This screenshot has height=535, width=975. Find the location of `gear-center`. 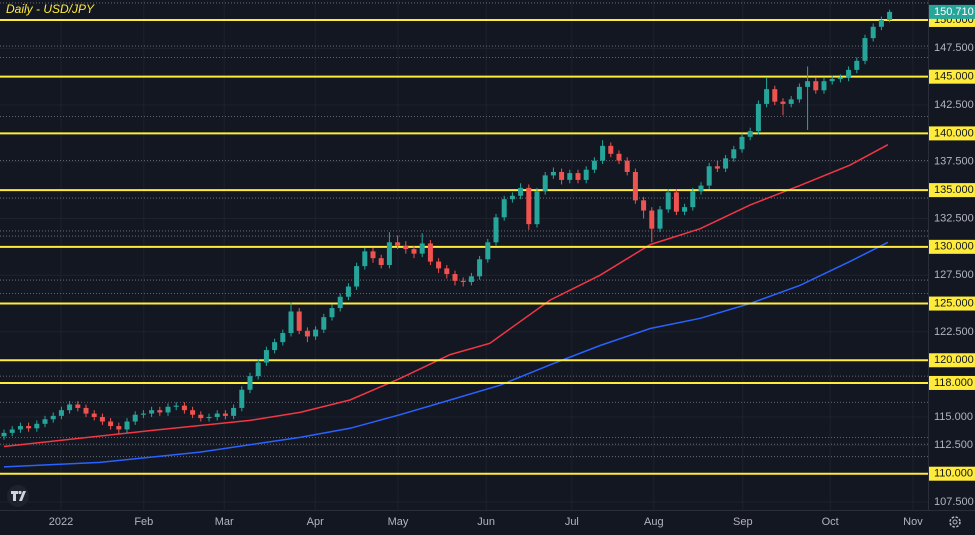

gear-center is located at coordinates (955, 522).